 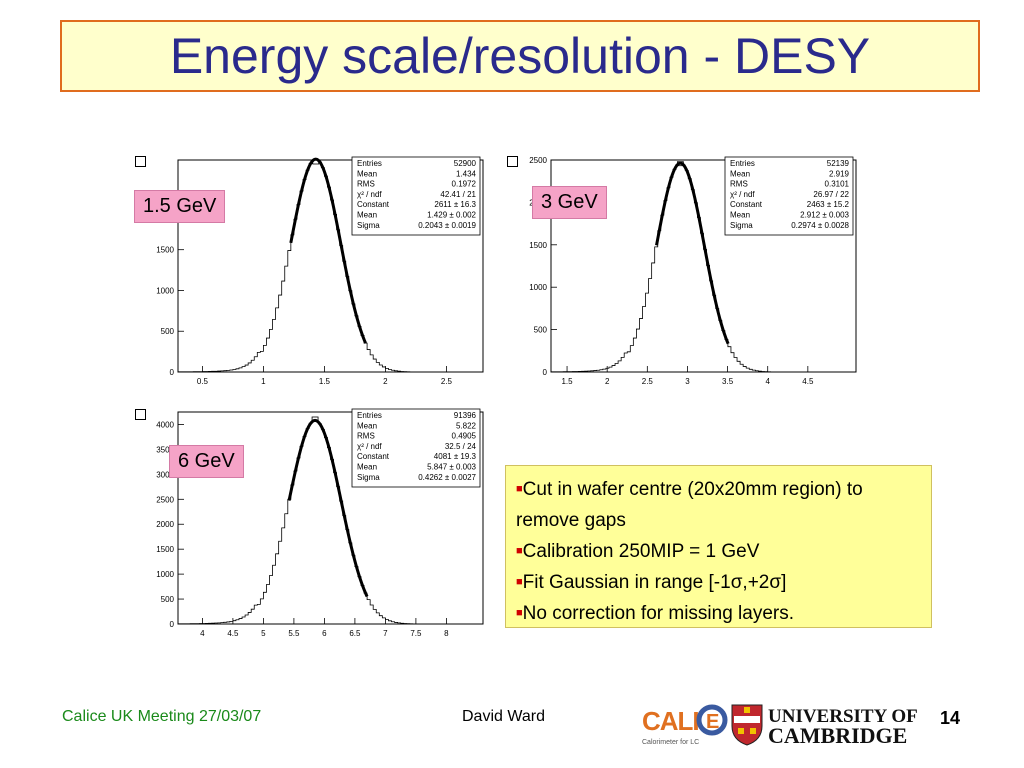 I want to click on svg-text: UNIVERSITY OF, so click(x=843, y=716).